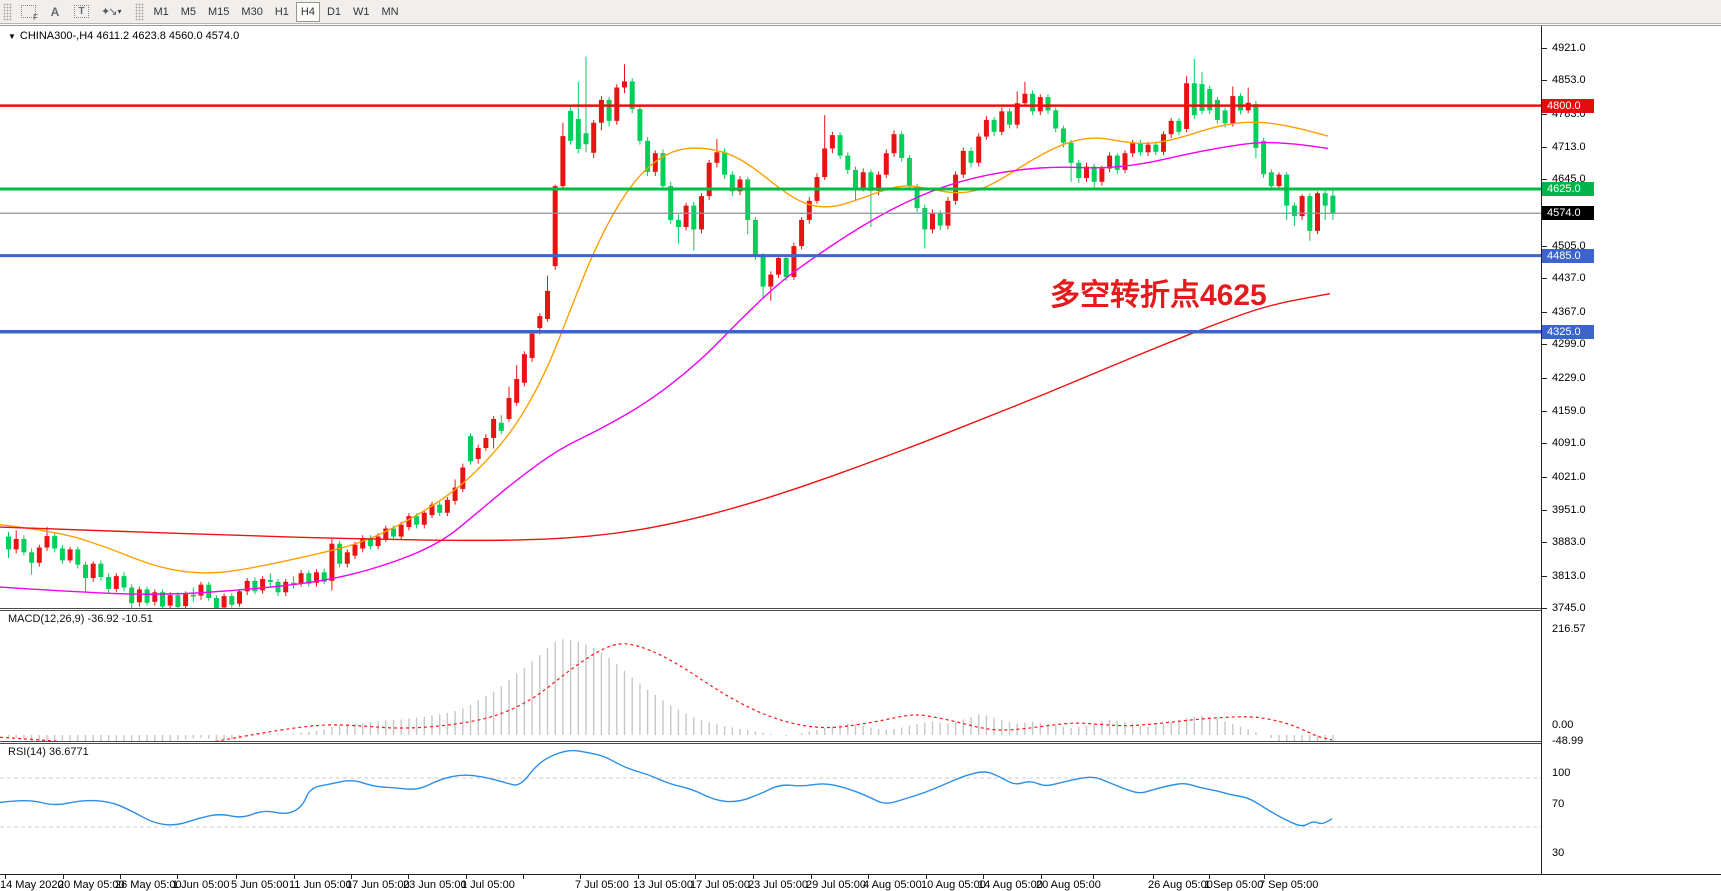 The image size is (1721, 891). What do you see at coordinates (201, 885) in the screenshot?
I see `time-label: 1 Jun 05:00` at bounding box center [201, 885].